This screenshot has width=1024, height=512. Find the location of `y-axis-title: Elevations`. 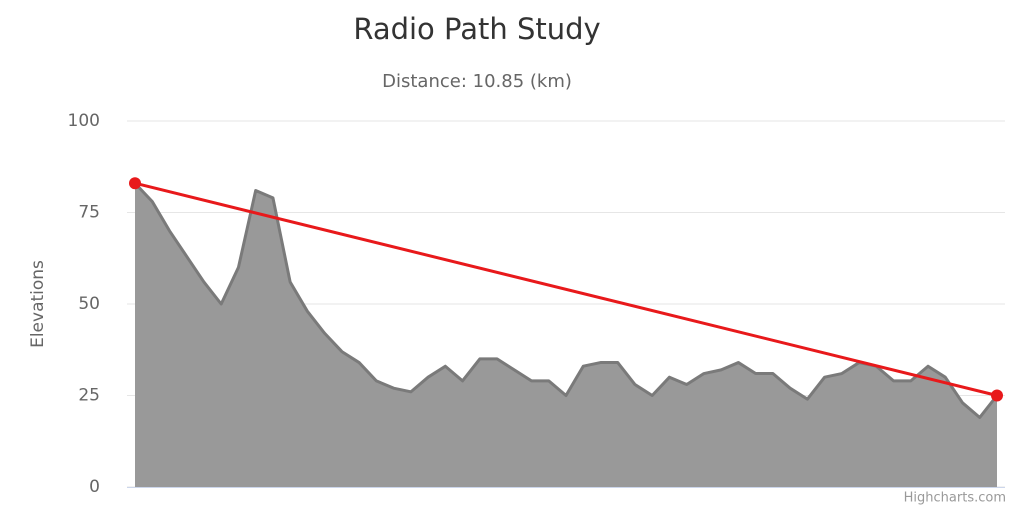

y-axis-title: Elevations is located at coordinates (38, 304).